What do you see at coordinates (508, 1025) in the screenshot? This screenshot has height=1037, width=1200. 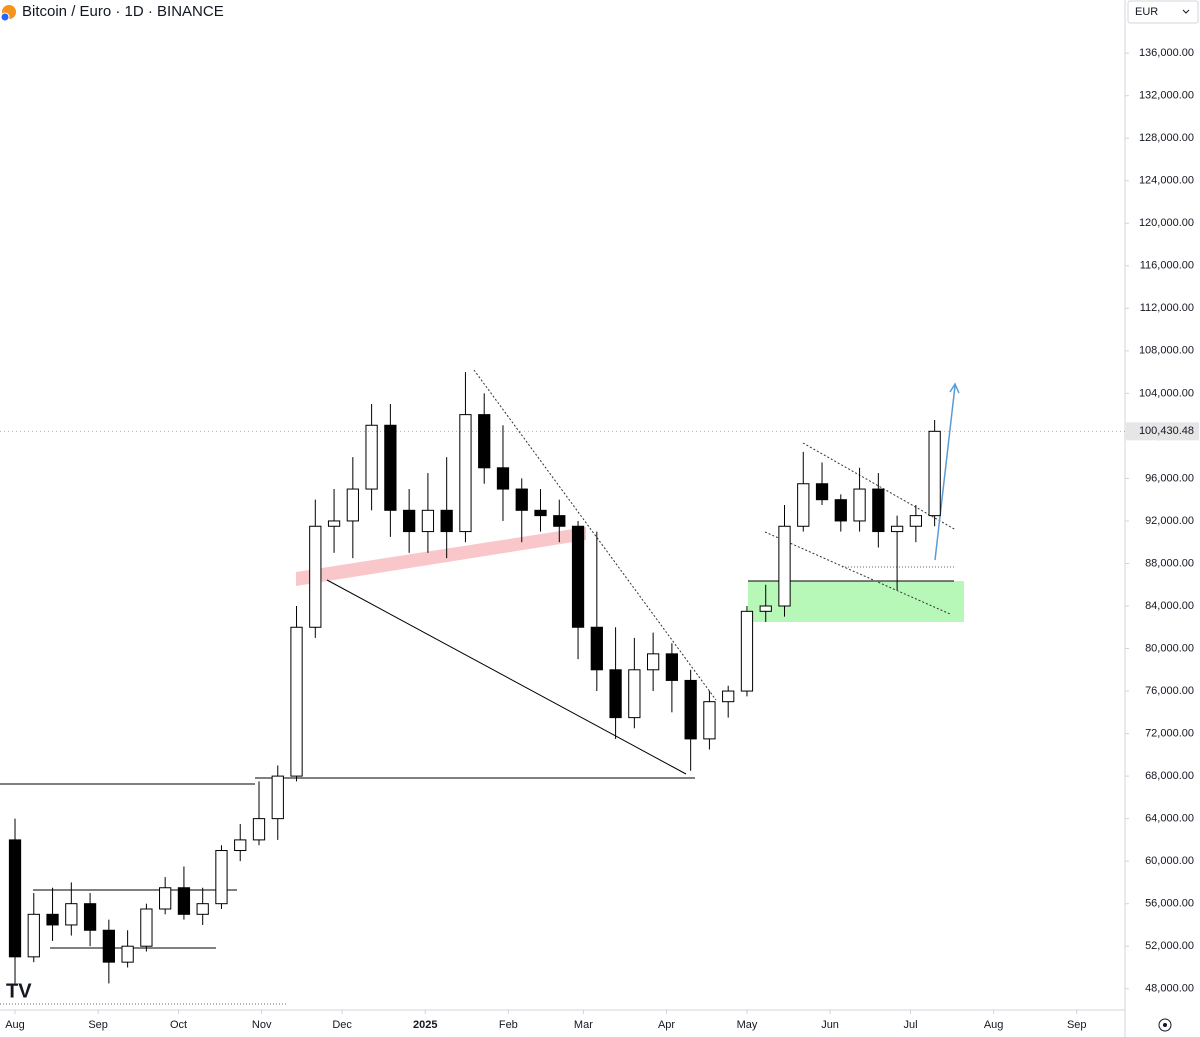 I see `x-tick-label: Feb` at bounding box center [508, 1025].